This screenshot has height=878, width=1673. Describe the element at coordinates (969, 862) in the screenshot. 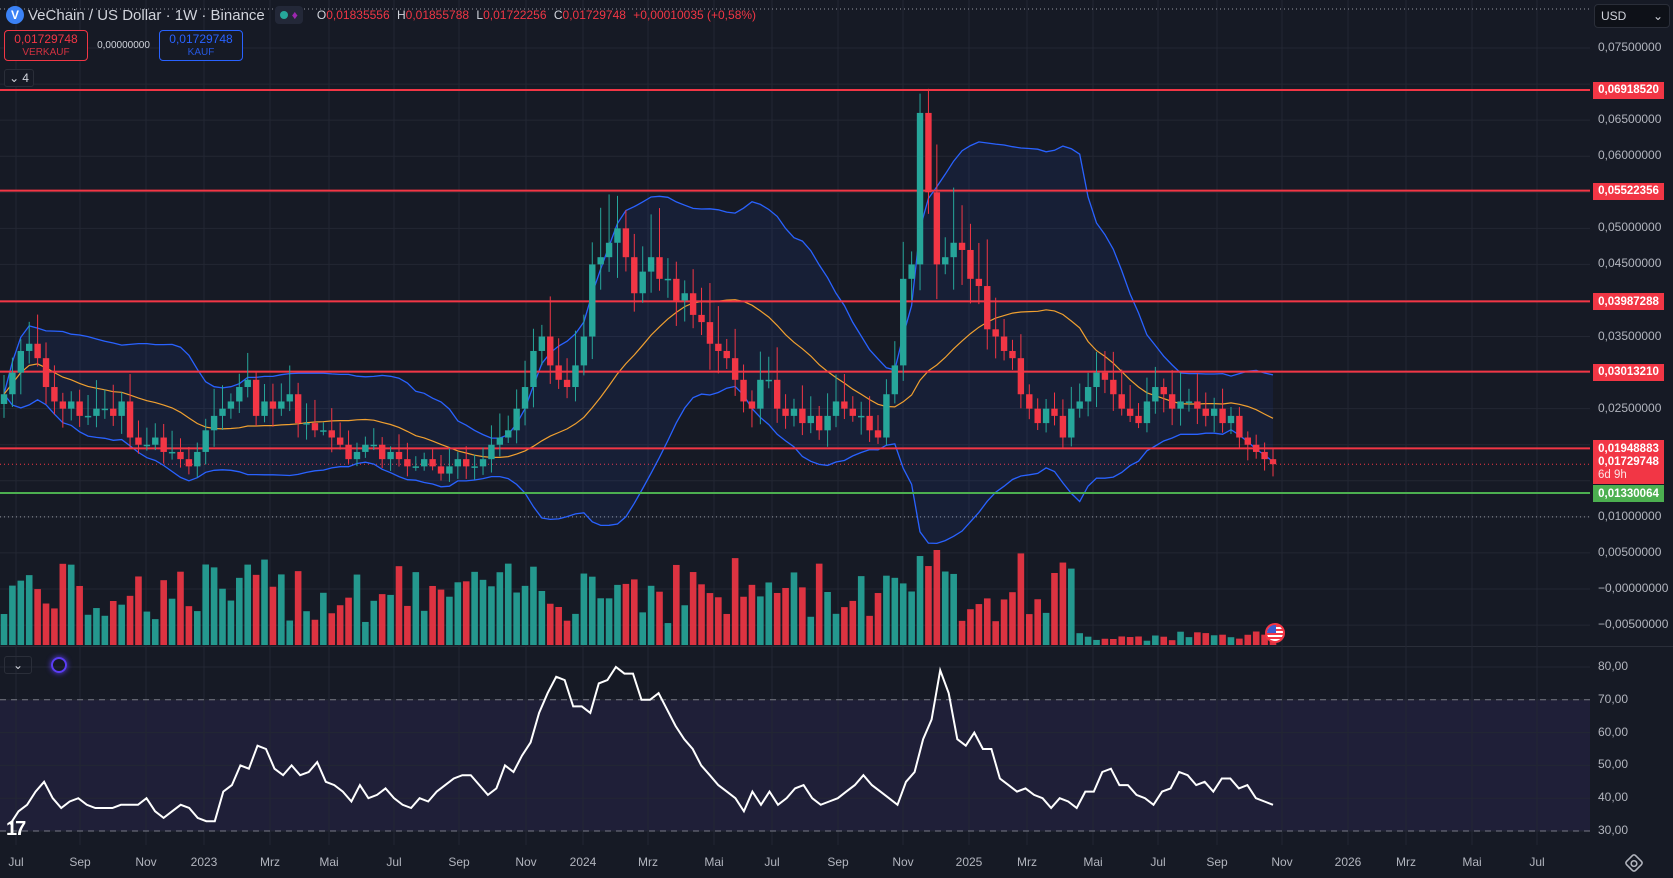

I see `time-tick-label: 2025` at that location.